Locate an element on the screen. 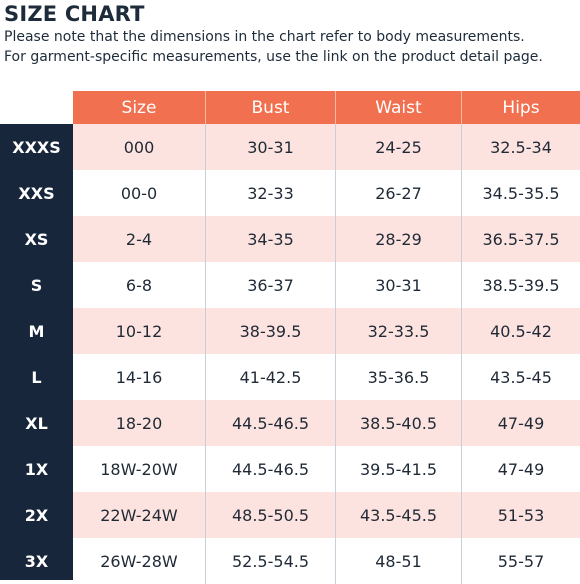 The image size is (580, 584). table-row: 2-4 34-35 28-29 36.5-37.5 is located at coordinates (326, 239).